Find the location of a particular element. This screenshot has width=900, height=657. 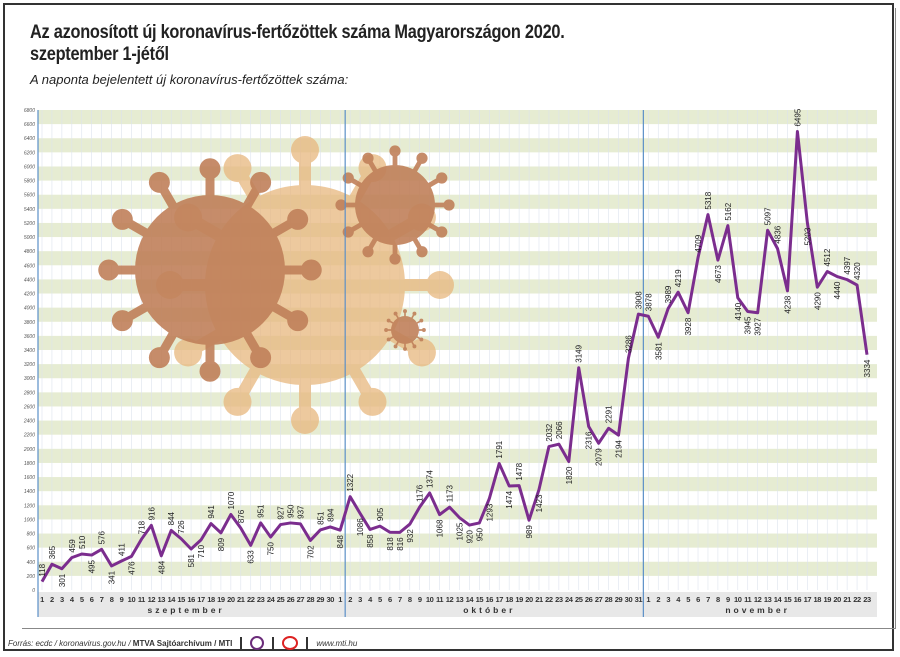

website-link: www.mti.hu is located at coordinates (337, 643).